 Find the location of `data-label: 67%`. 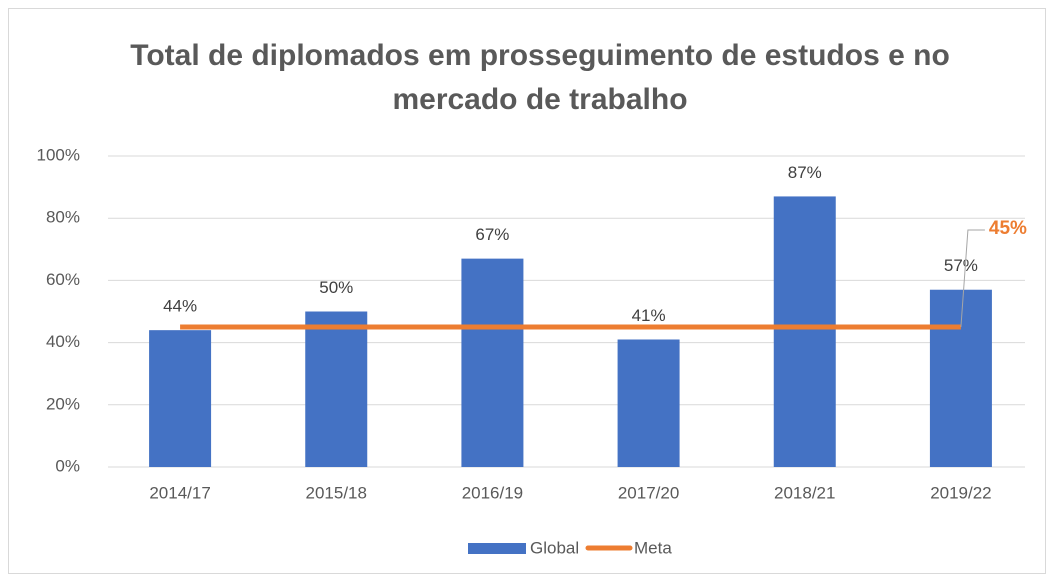

data-label: 67% is located at coordinates (492, 234).